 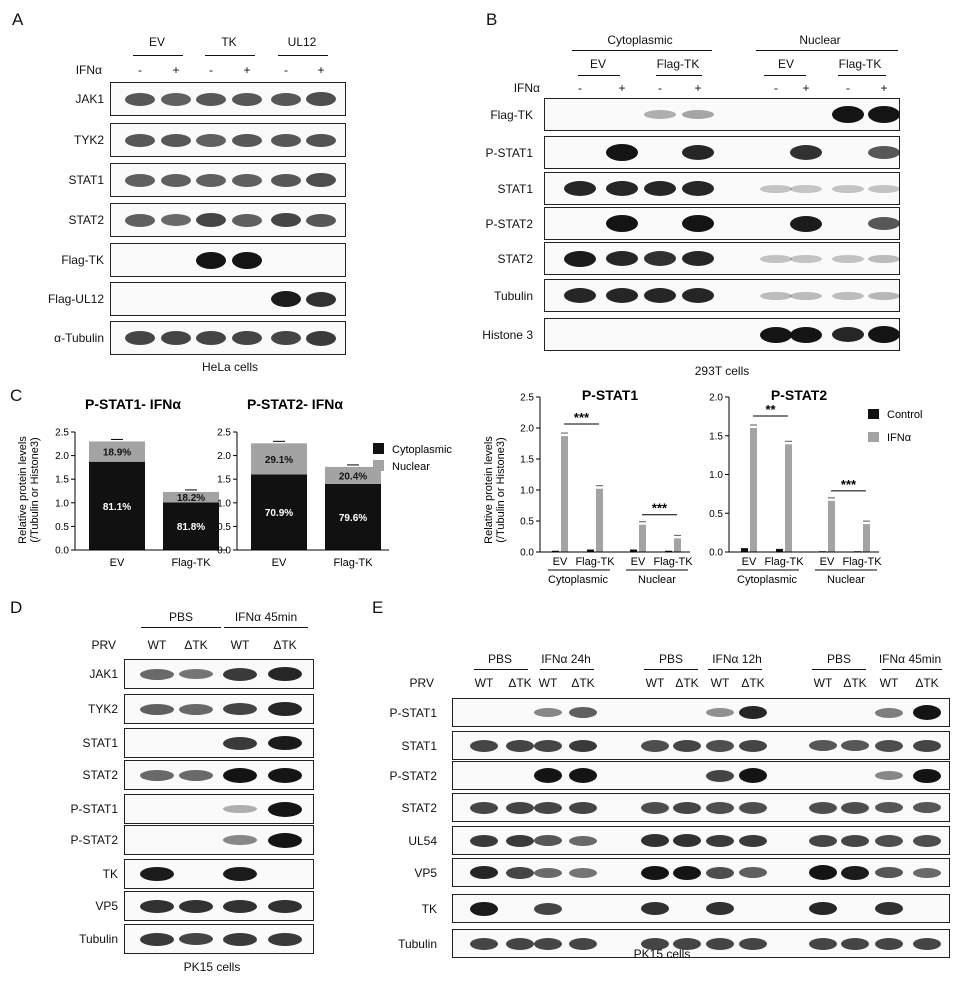 What do you see at coordinates (295, 404) in the screenshot?
I see `chart-pstat2-ifn-title: P-STAT2- IFNα` at bounding box center [295, 404].